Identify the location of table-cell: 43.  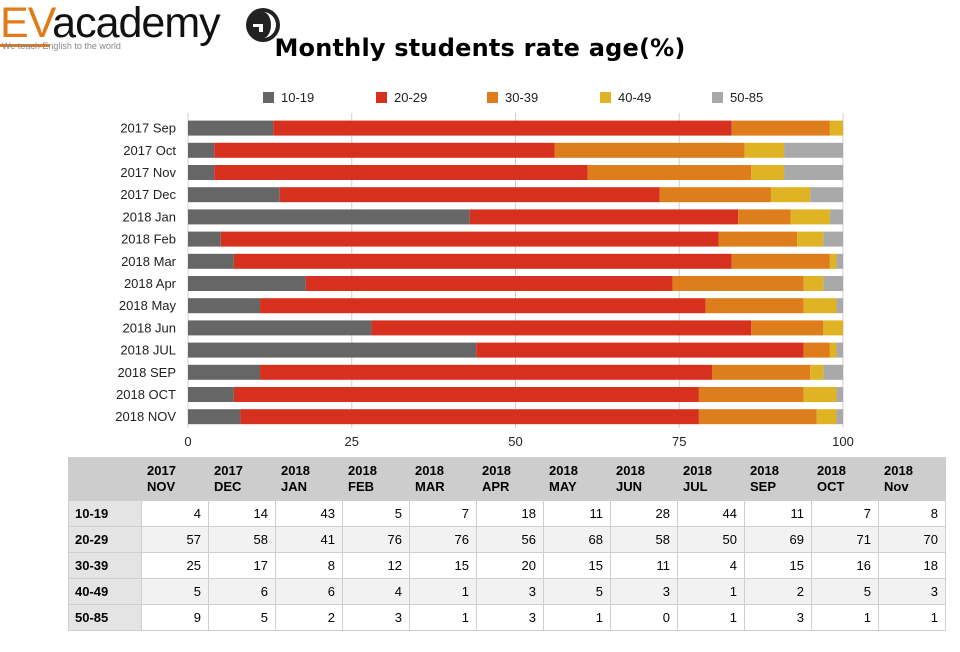
(309, 513).